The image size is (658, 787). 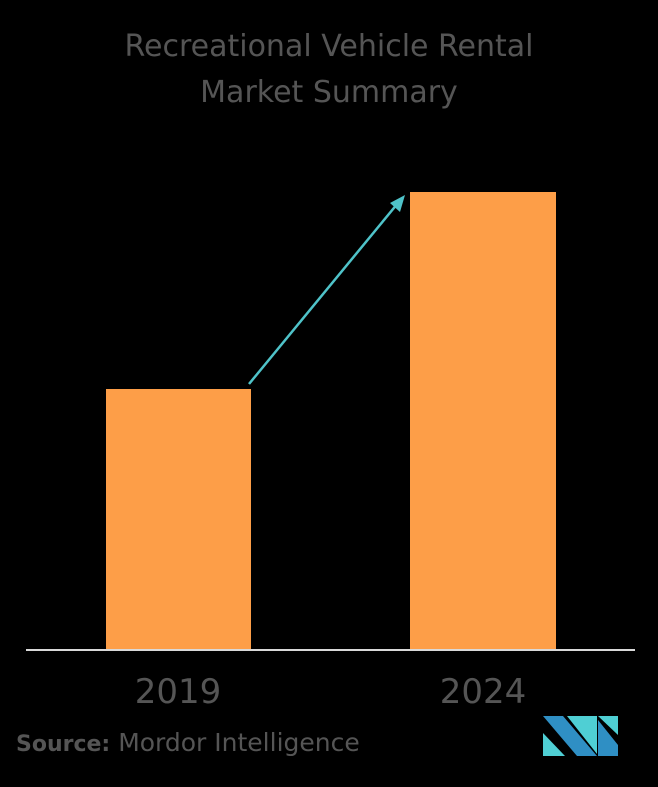 What do you see at coordinates (330, 650) in the screenshot?
I see `x-axis-line` at bounding box center [330, 650].